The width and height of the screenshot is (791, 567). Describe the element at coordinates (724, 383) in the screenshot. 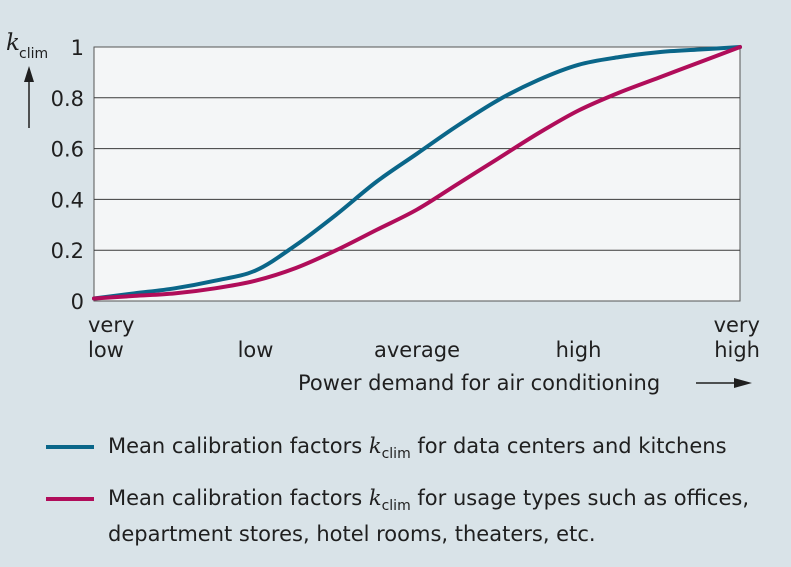

I see `x-axis-arrow` at that location.